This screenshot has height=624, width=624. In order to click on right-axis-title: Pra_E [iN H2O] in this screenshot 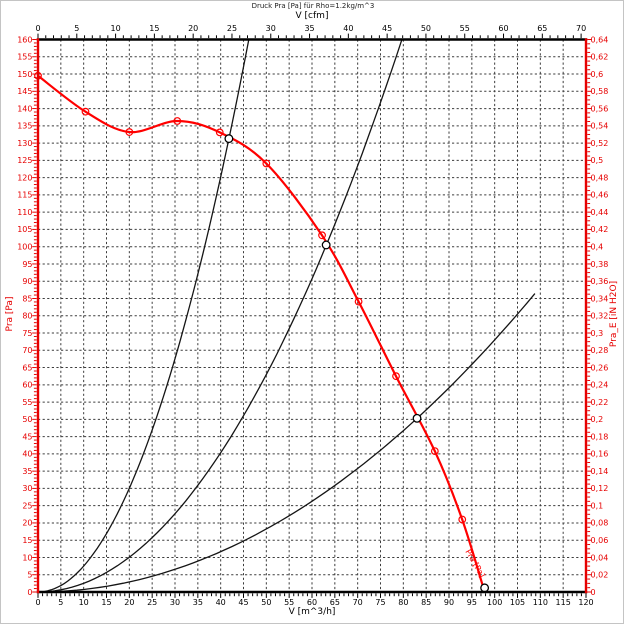, I will do `click(614, 314)`.